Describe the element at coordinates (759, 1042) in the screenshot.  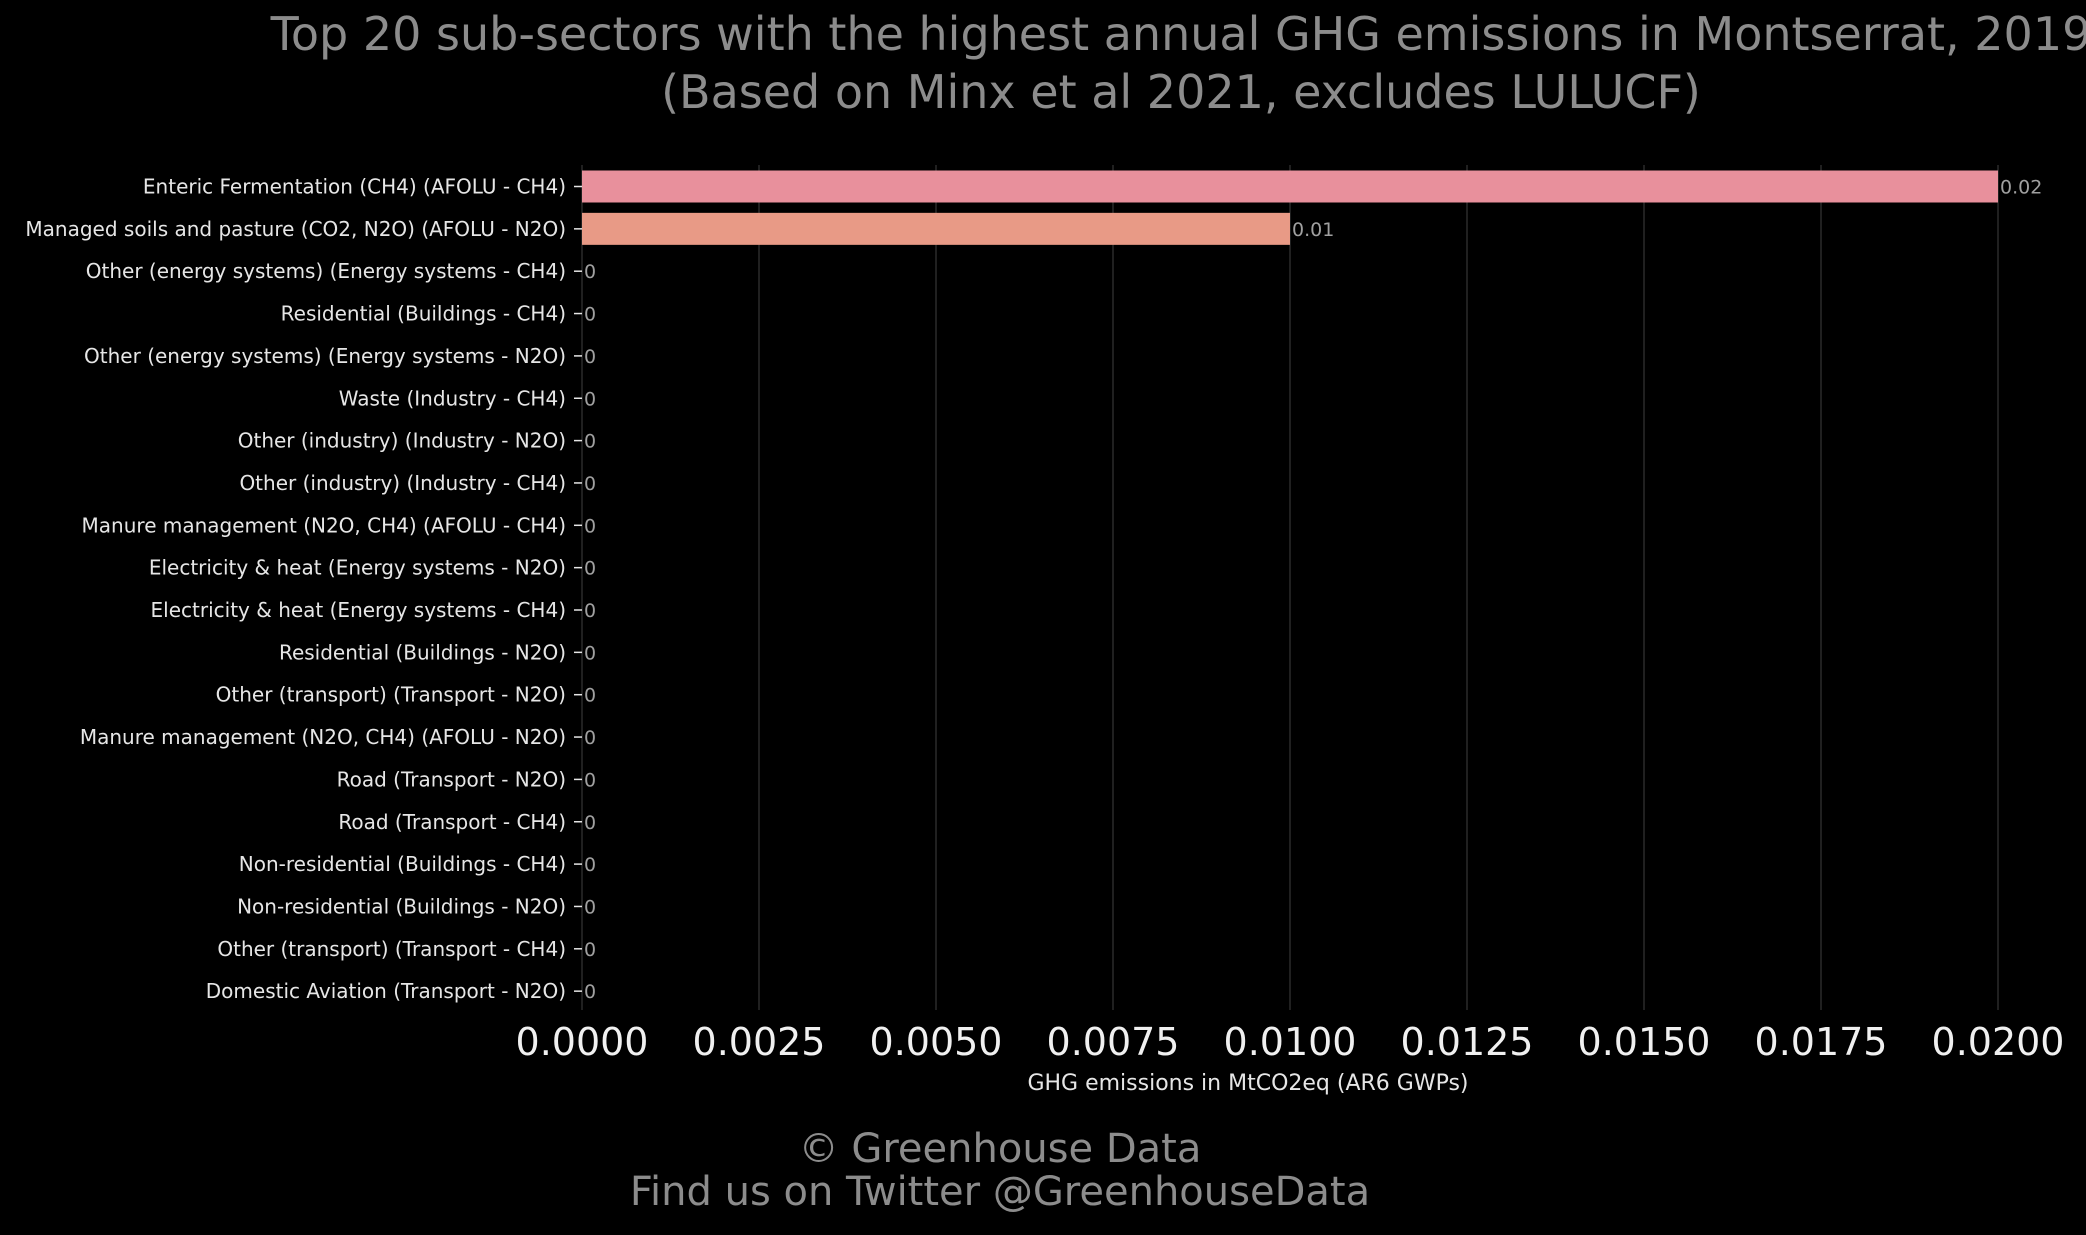
I see `x-tick-label: 0.0025` at that location.